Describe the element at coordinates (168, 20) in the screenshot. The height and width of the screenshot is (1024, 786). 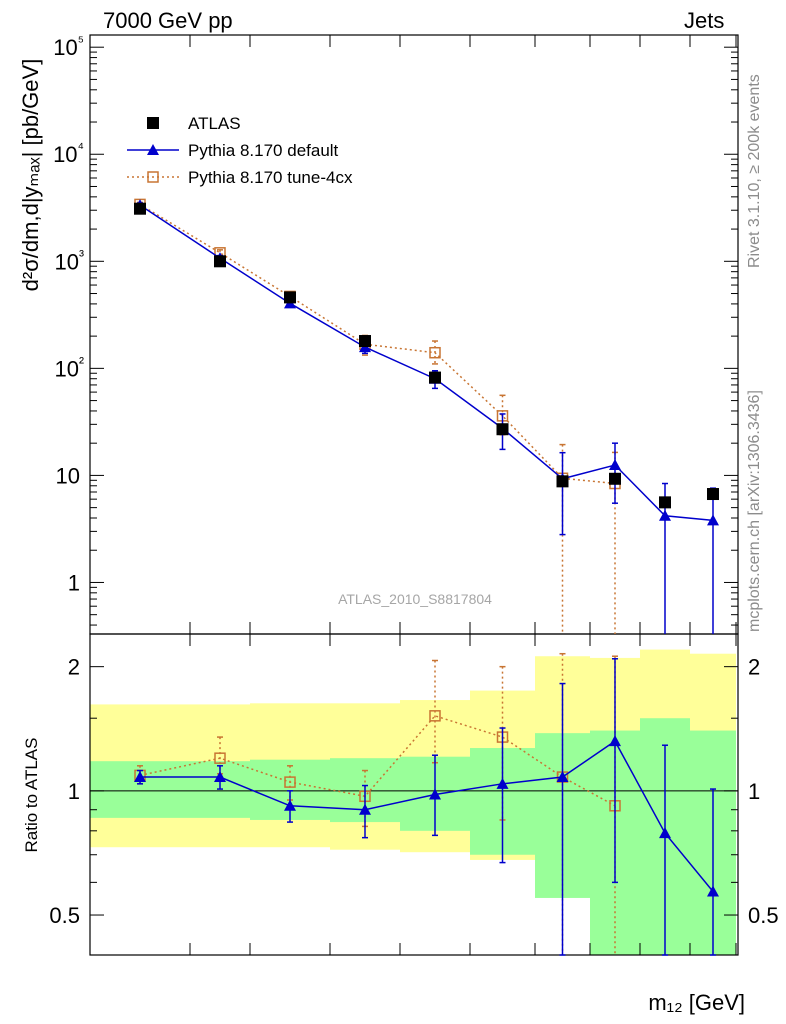
I see `header-process-label: 7000 GeV pp` at that location.